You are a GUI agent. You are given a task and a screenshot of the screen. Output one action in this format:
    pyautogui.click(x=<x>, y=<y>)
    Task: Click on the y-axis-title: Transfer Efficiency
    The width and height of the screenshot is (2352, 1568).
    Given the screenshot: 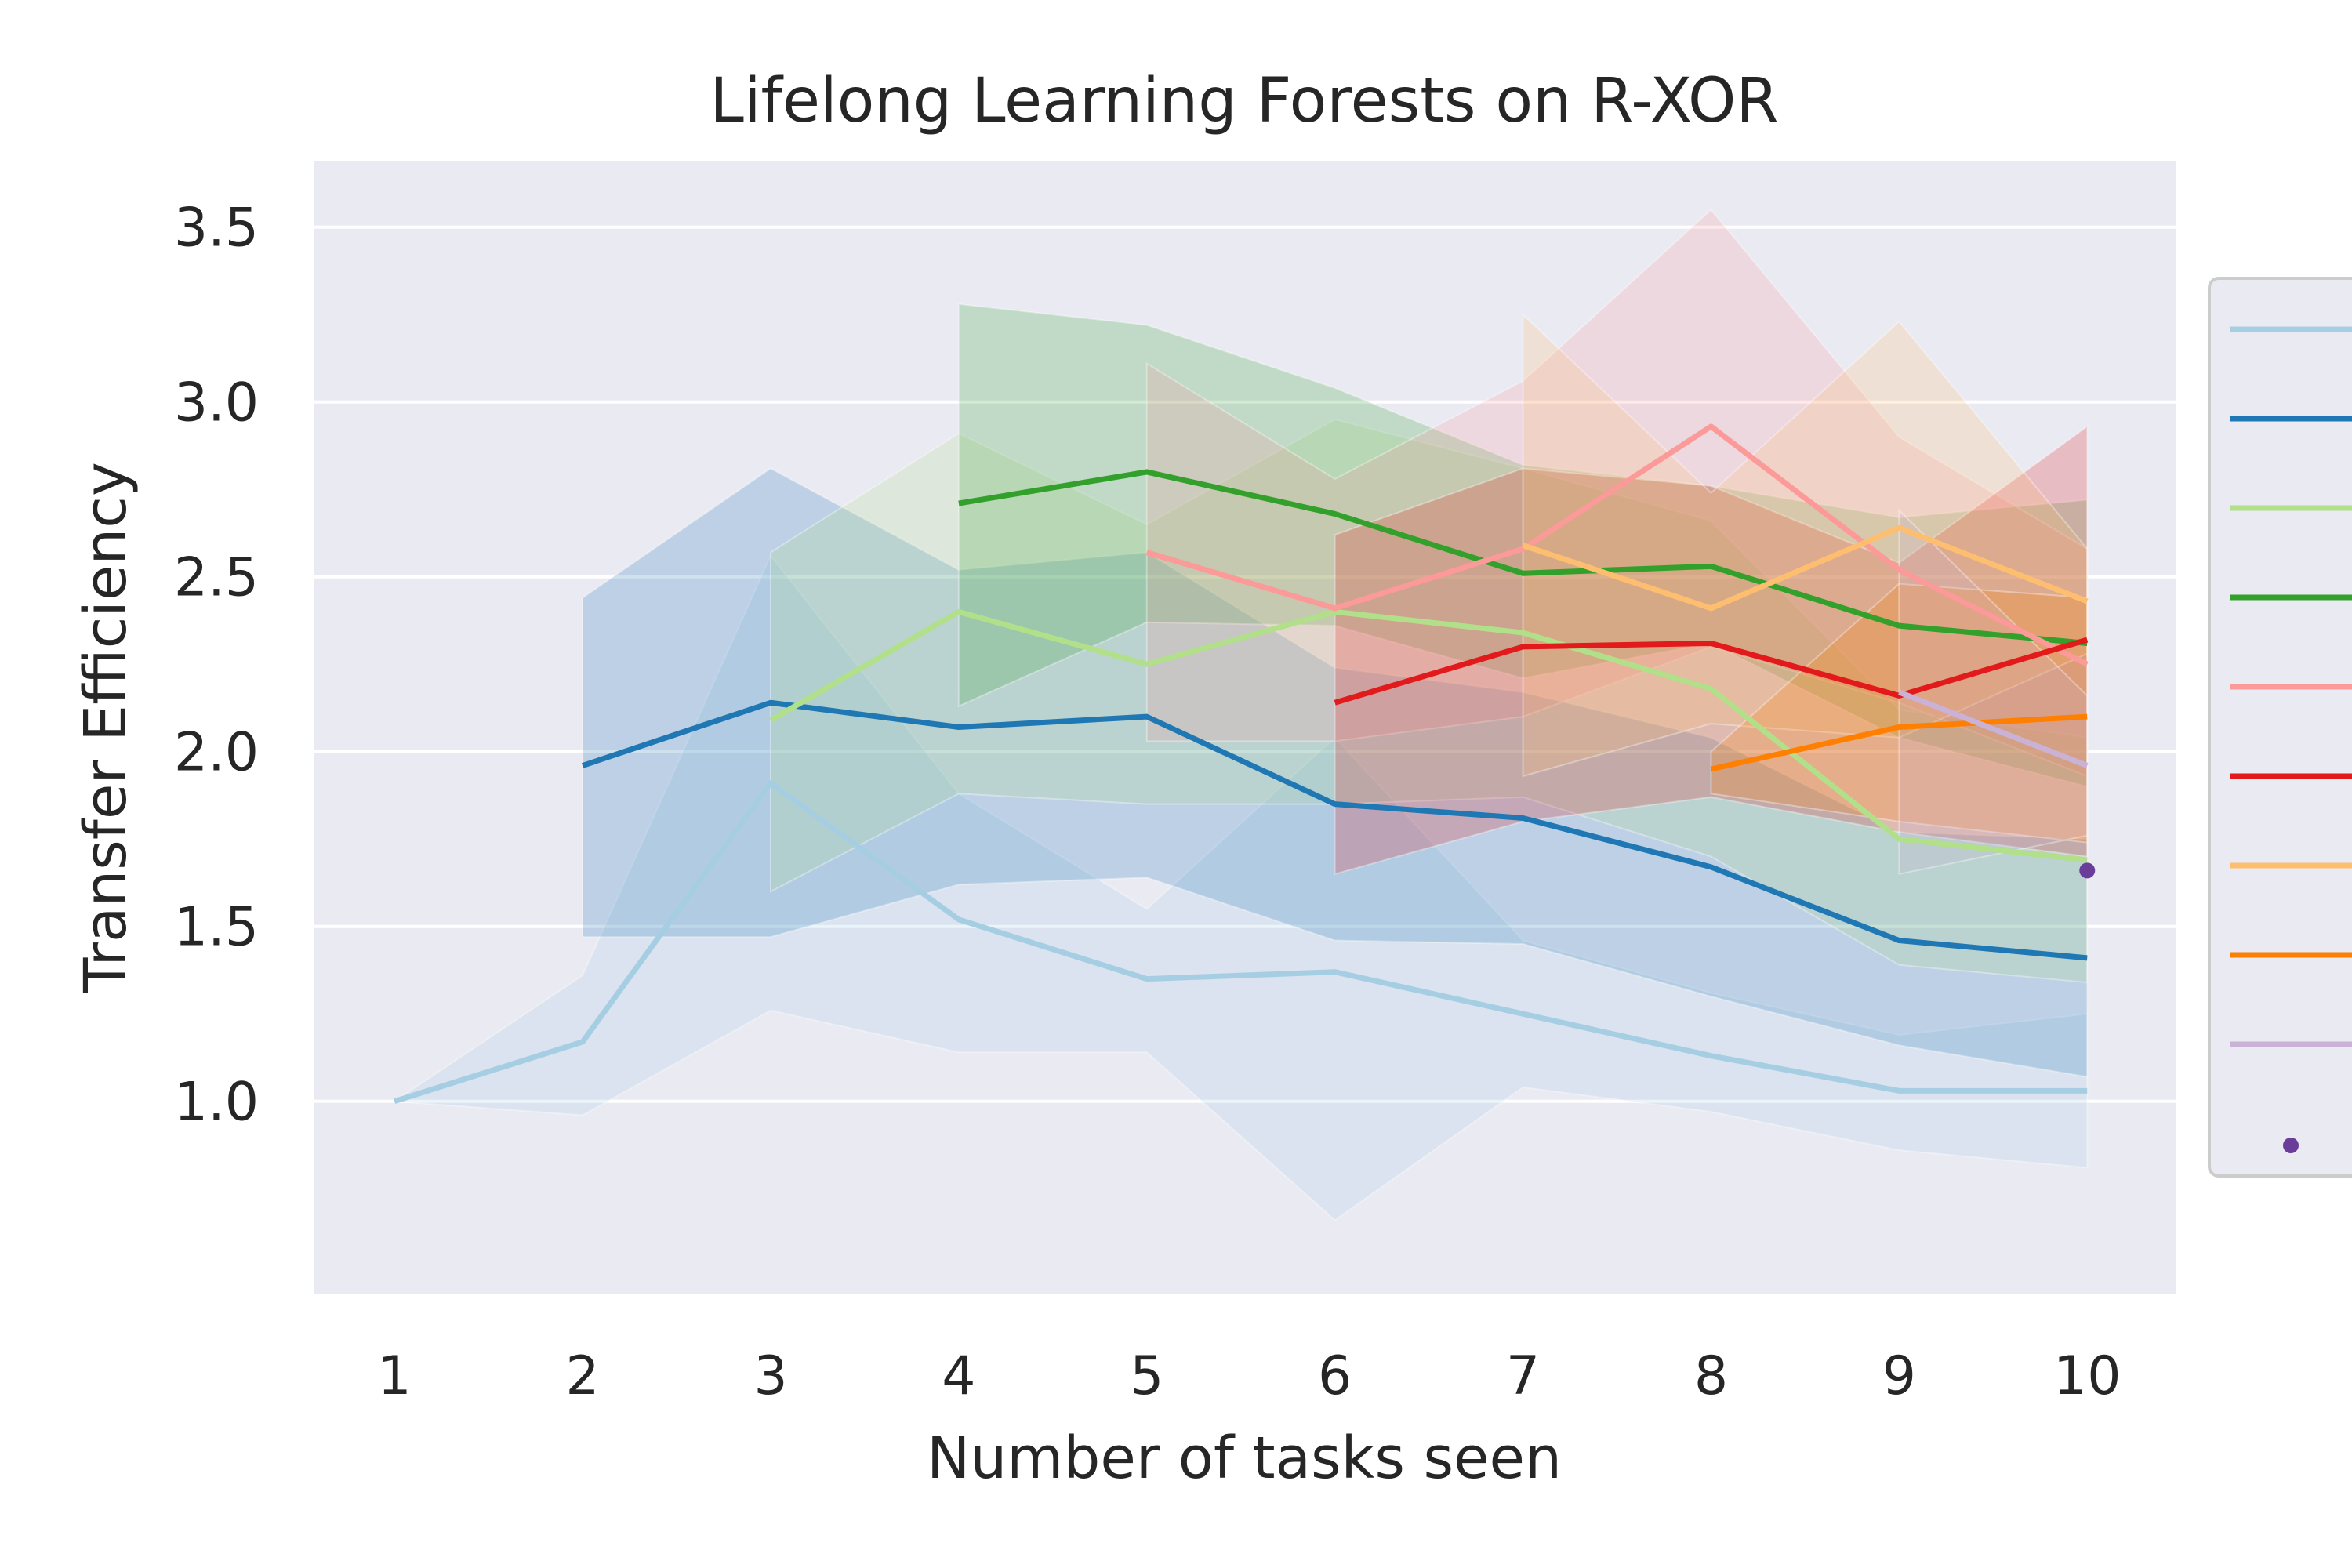 What is the action you would take?
    pyautogui.click(x=106, y=728)
    